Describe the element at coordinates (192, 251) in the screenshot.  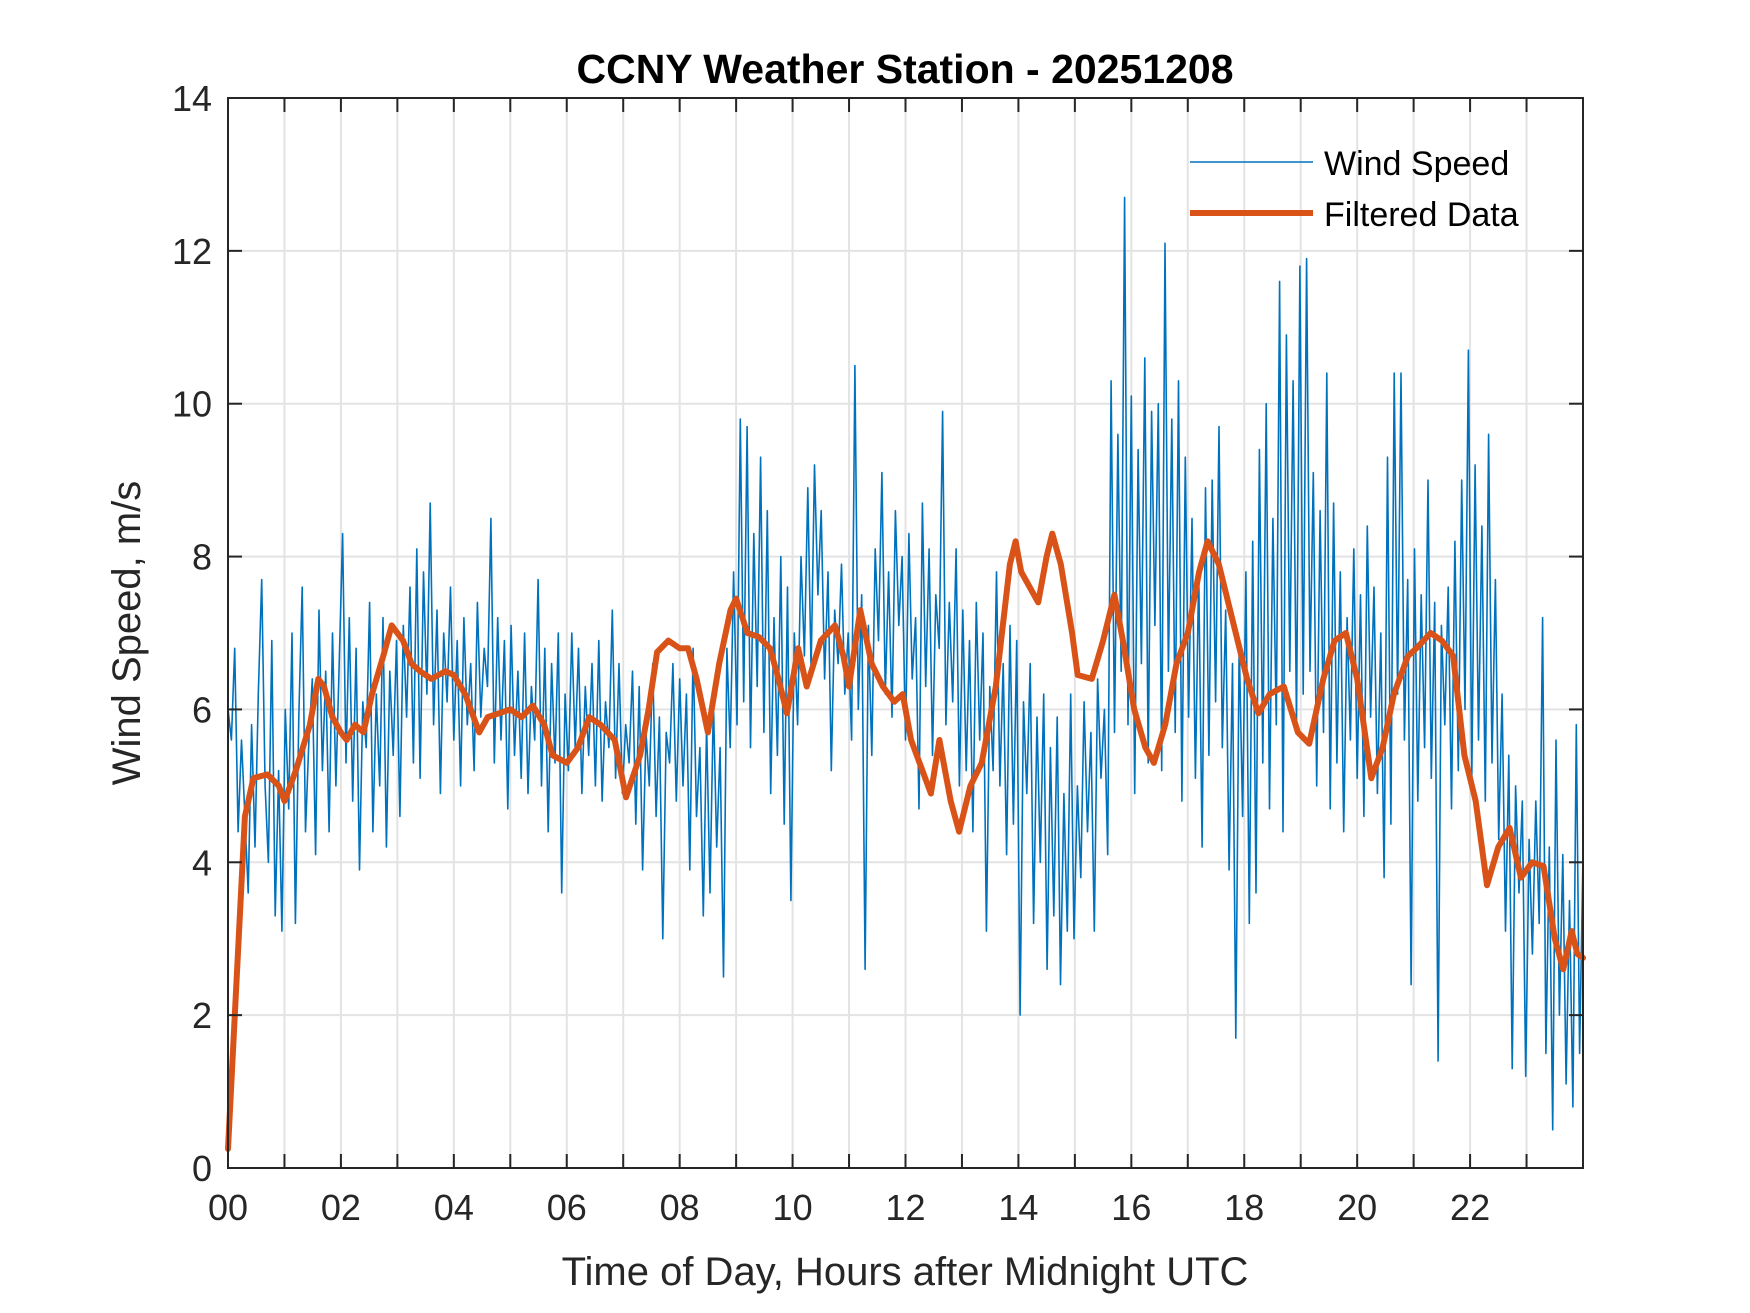
I see `y-tick-label: 12` at that location.